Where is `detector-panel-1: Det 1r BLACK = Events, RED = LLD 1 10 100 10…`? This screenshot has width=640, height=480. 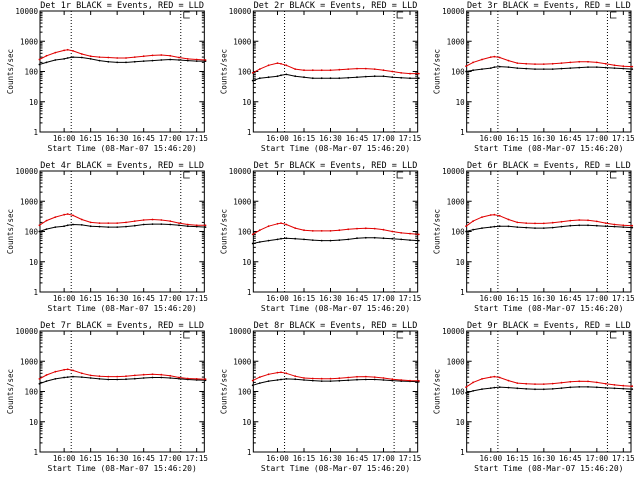 detector-panel-1: Det 1r BLACK = Events, RED = LLD 1 10 100 10… is located at coordinates (107, 77).